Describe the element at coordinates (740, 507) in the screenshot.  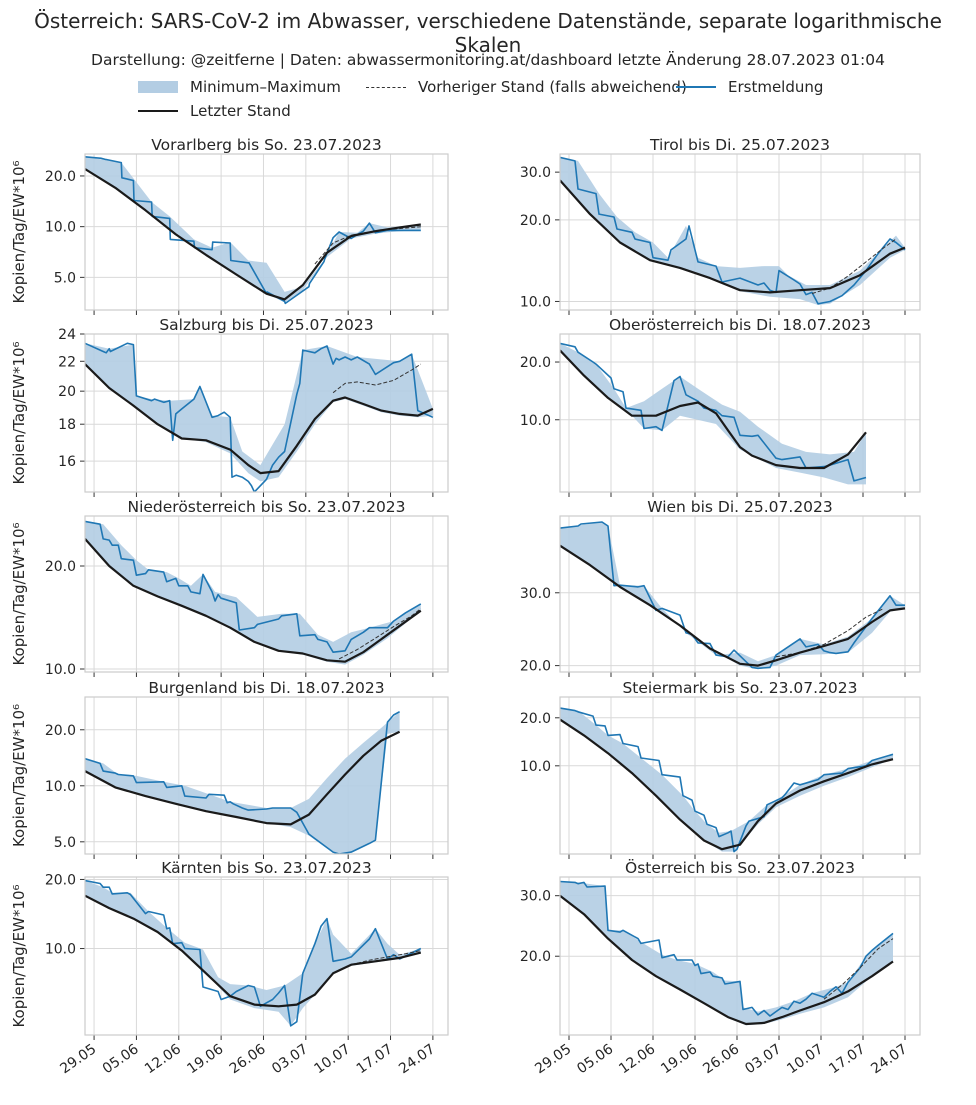
I see `panel-title: Wien bis Di. 25.07.2023` at that location.